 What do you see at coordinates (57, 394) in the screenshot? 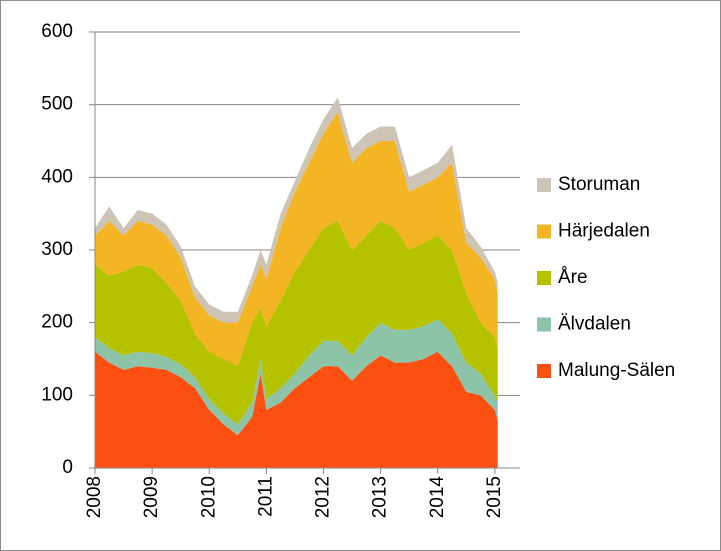
I see `y-tick-label: 100` at bounding box center [57, 394].